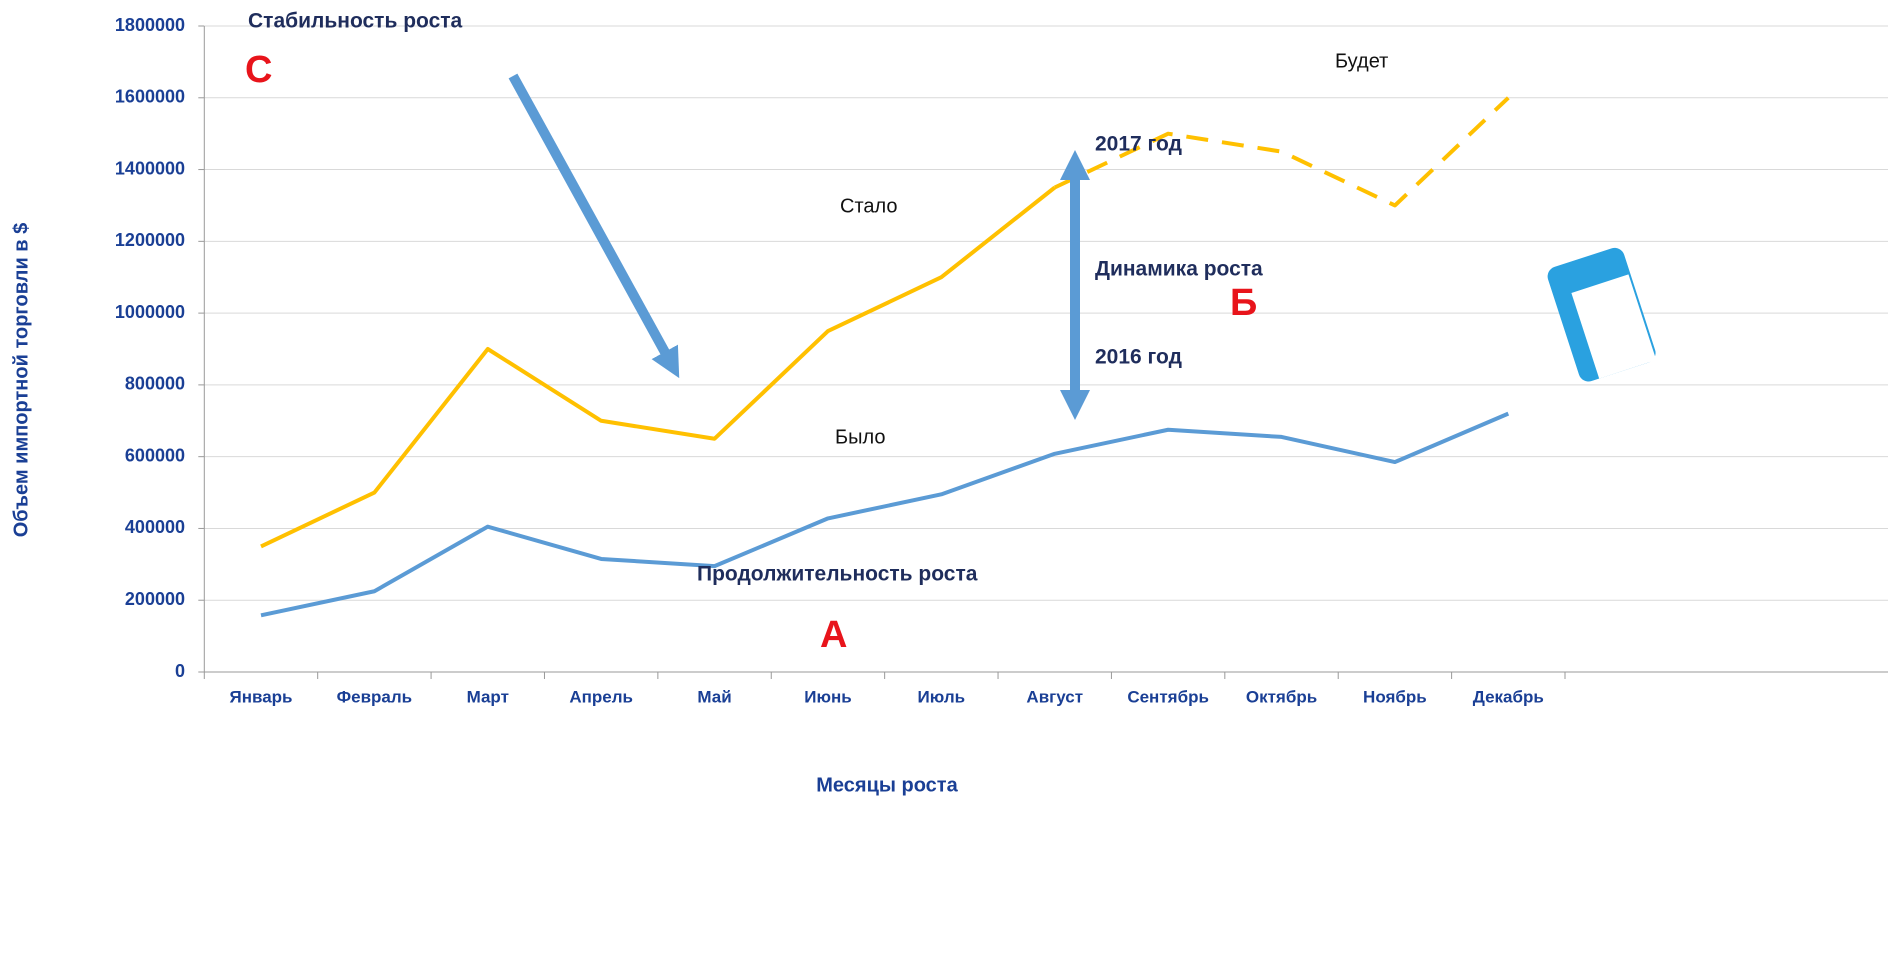  I want to click on x-tick-label: Май, so click(714, 696).